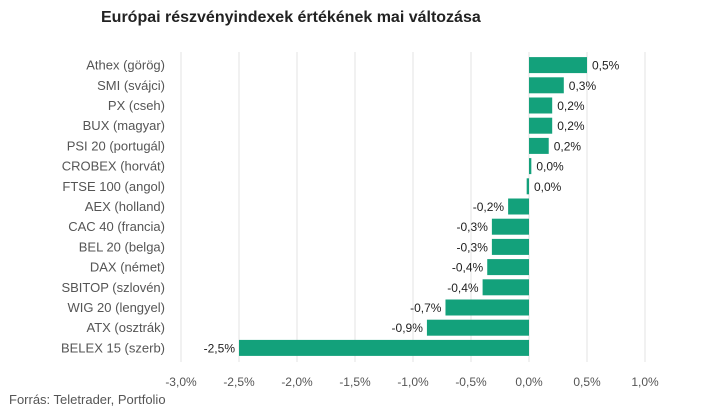 The width and height of the screenshot is (723, 416). I want to click on value-label: -0,2%, so click(489, 207).